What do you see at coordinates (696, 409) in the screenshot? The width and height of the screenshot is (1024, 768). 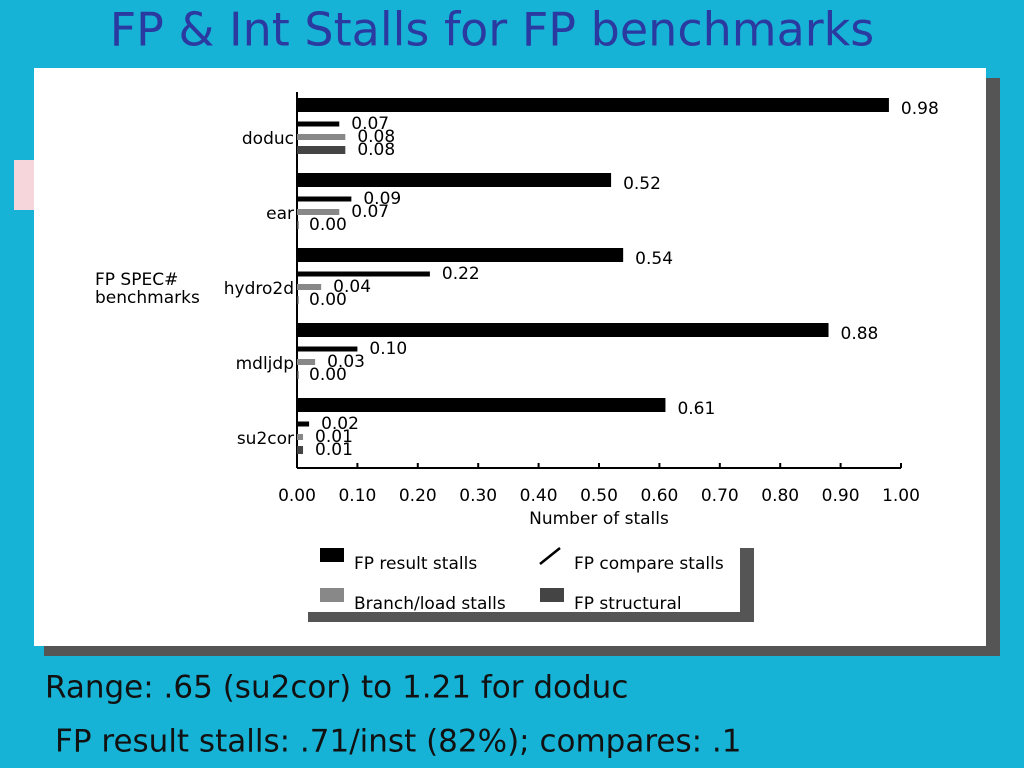 I see `value-label: 0.61` at bounding box center [696, 409].